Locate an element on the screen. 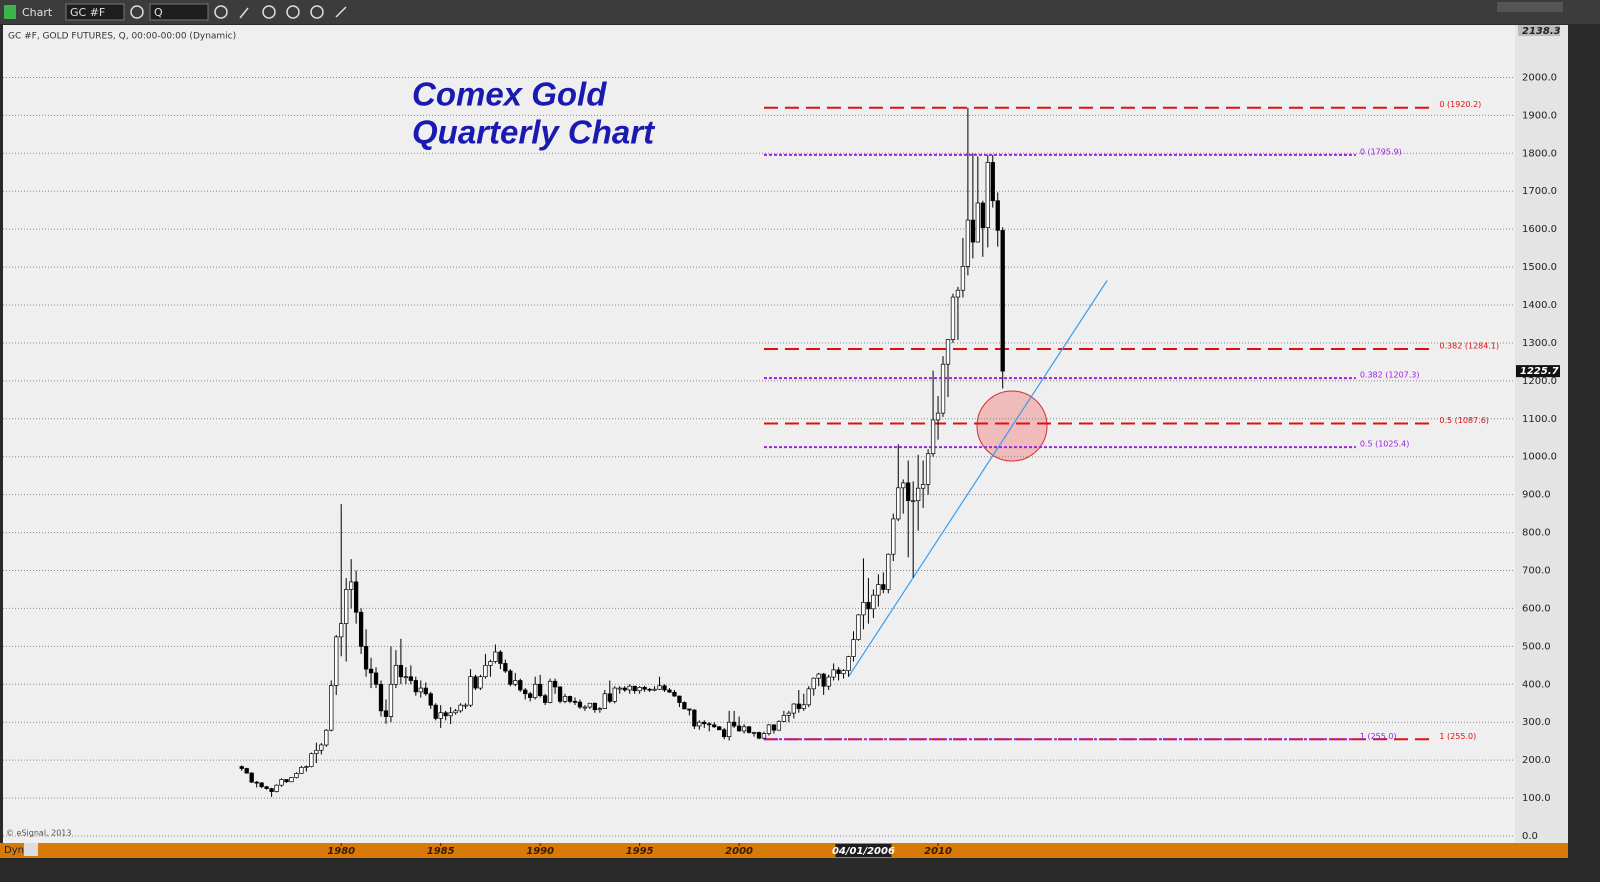 This screenshot has width=1600, height=882. status-icon is located at coordinates (31, 849).